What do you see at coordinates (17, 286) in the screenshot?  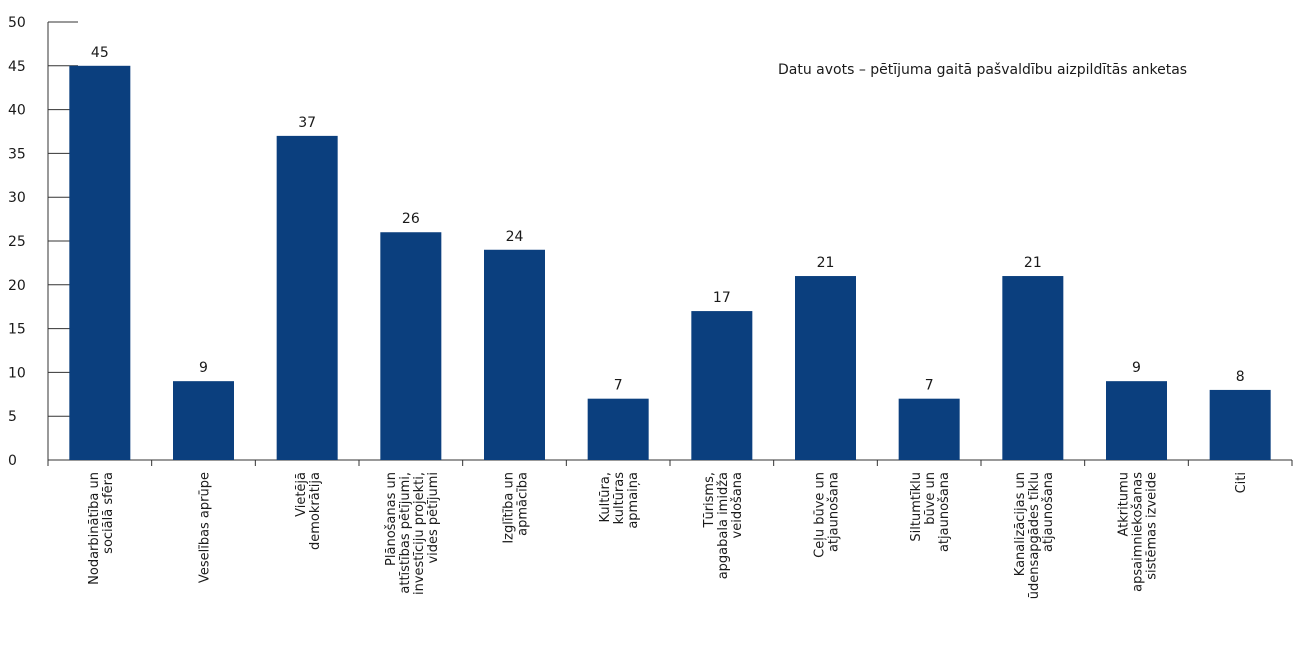 I see `y-tick-label: 20` at bounding box center [17, 286].